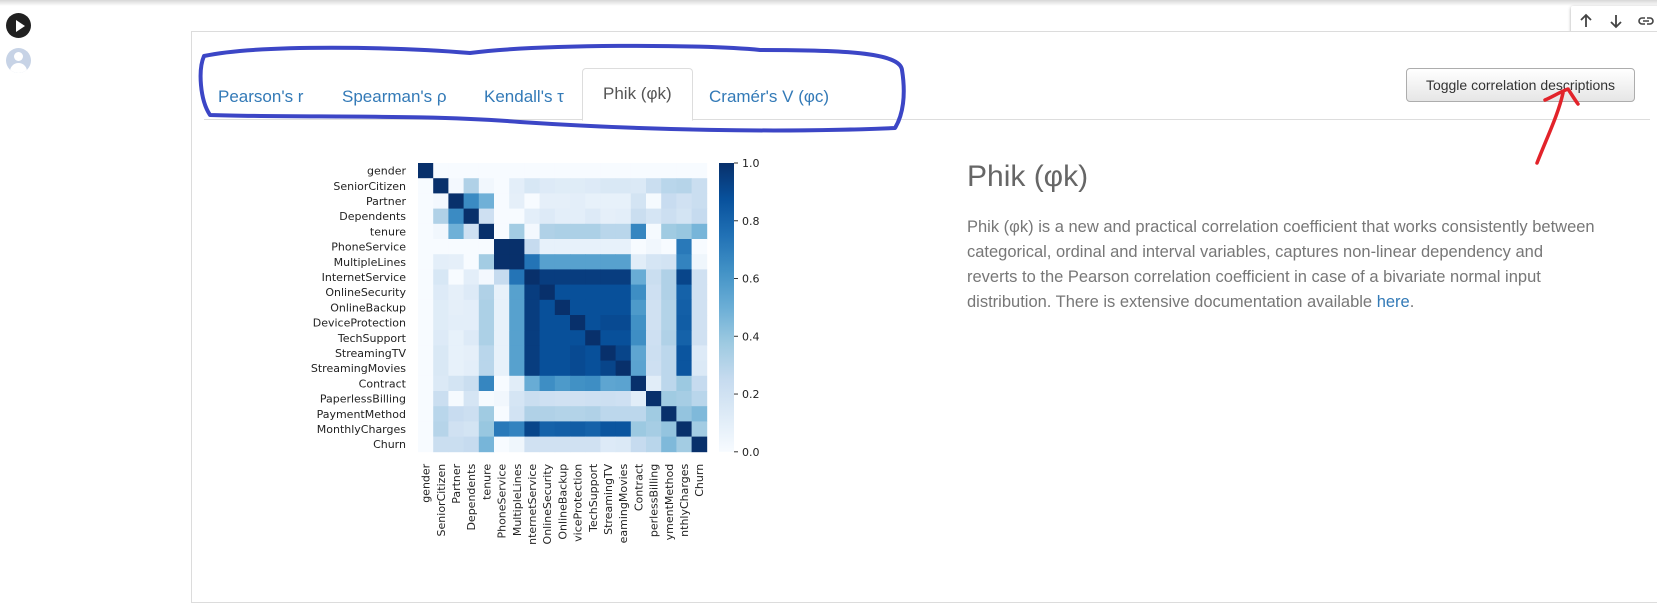 The width and height of the screenshot is (1657, 610). Describe the element at coordinates (1586, 21) in the screenshot. I see `move-cell-up-button` at that location.